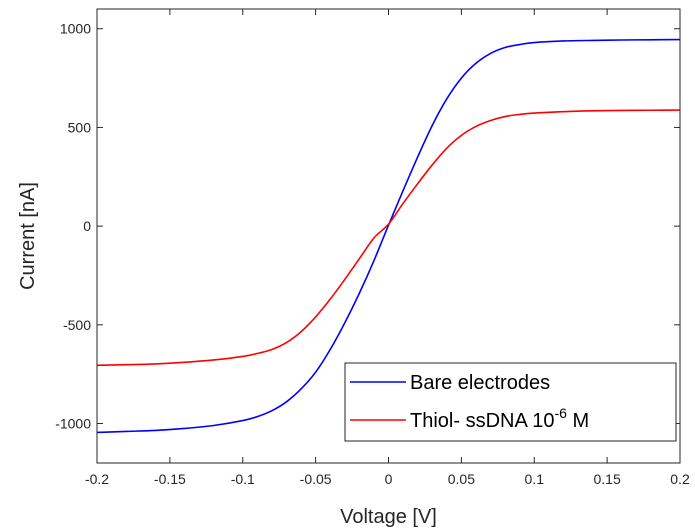 The height and width of the screenshot is (531, 695). Describe the element at coordinates (77, 325) in the screenshot. I see `y-tick-label-1: -500` at that location.